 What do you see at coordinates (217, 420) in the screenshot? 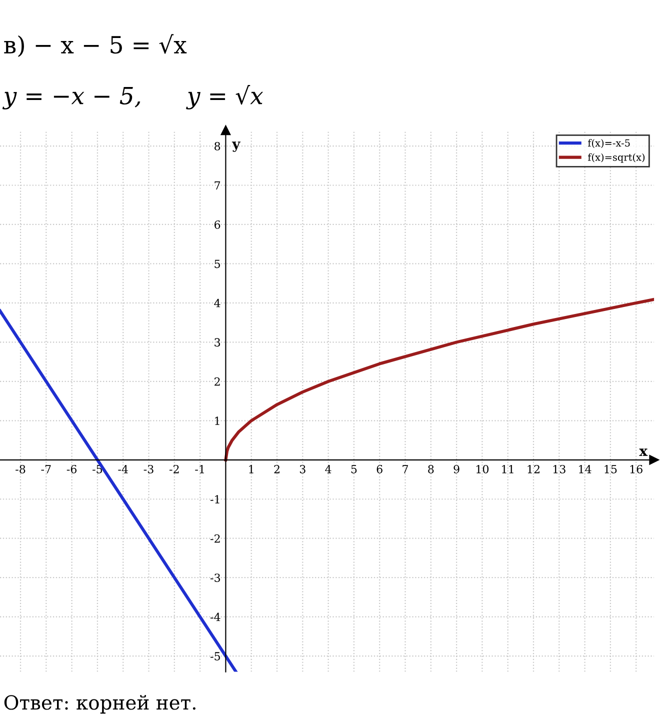
I see `y-tick-label: 1` at bounding box center [217, 420].